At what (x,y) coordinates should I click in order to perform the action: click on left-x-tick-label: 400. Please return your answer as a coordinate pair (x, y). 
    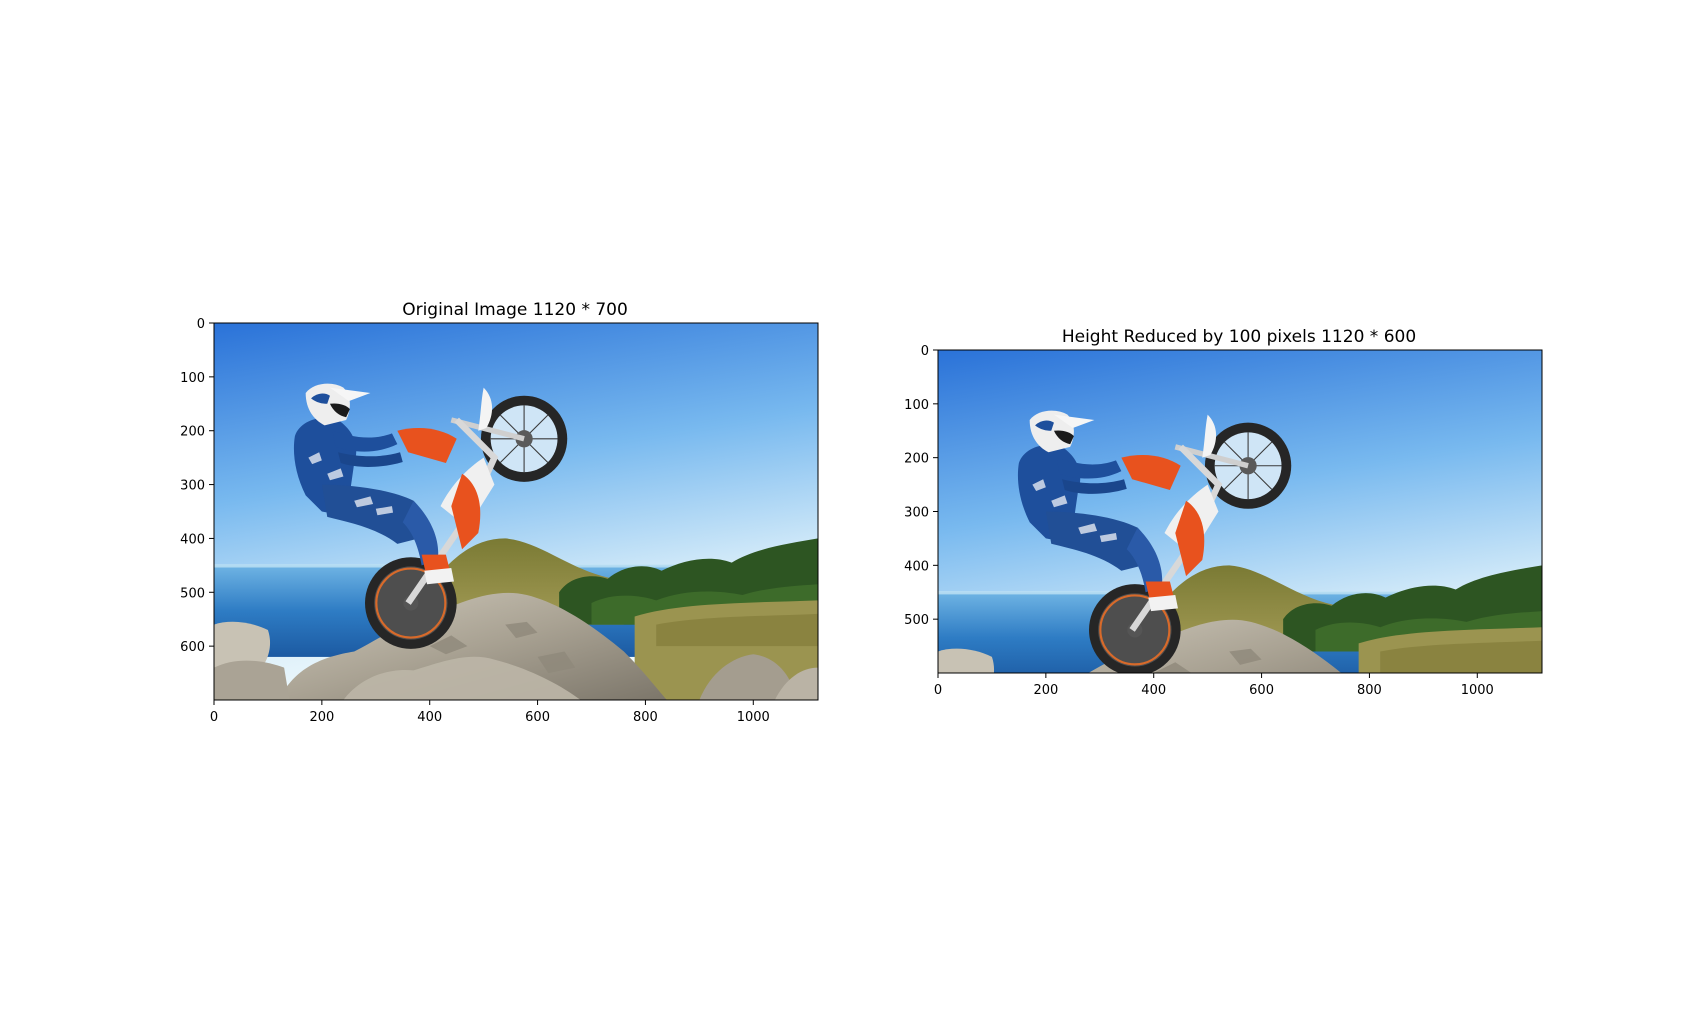
    Looking at the image, I should click on (429, 717).